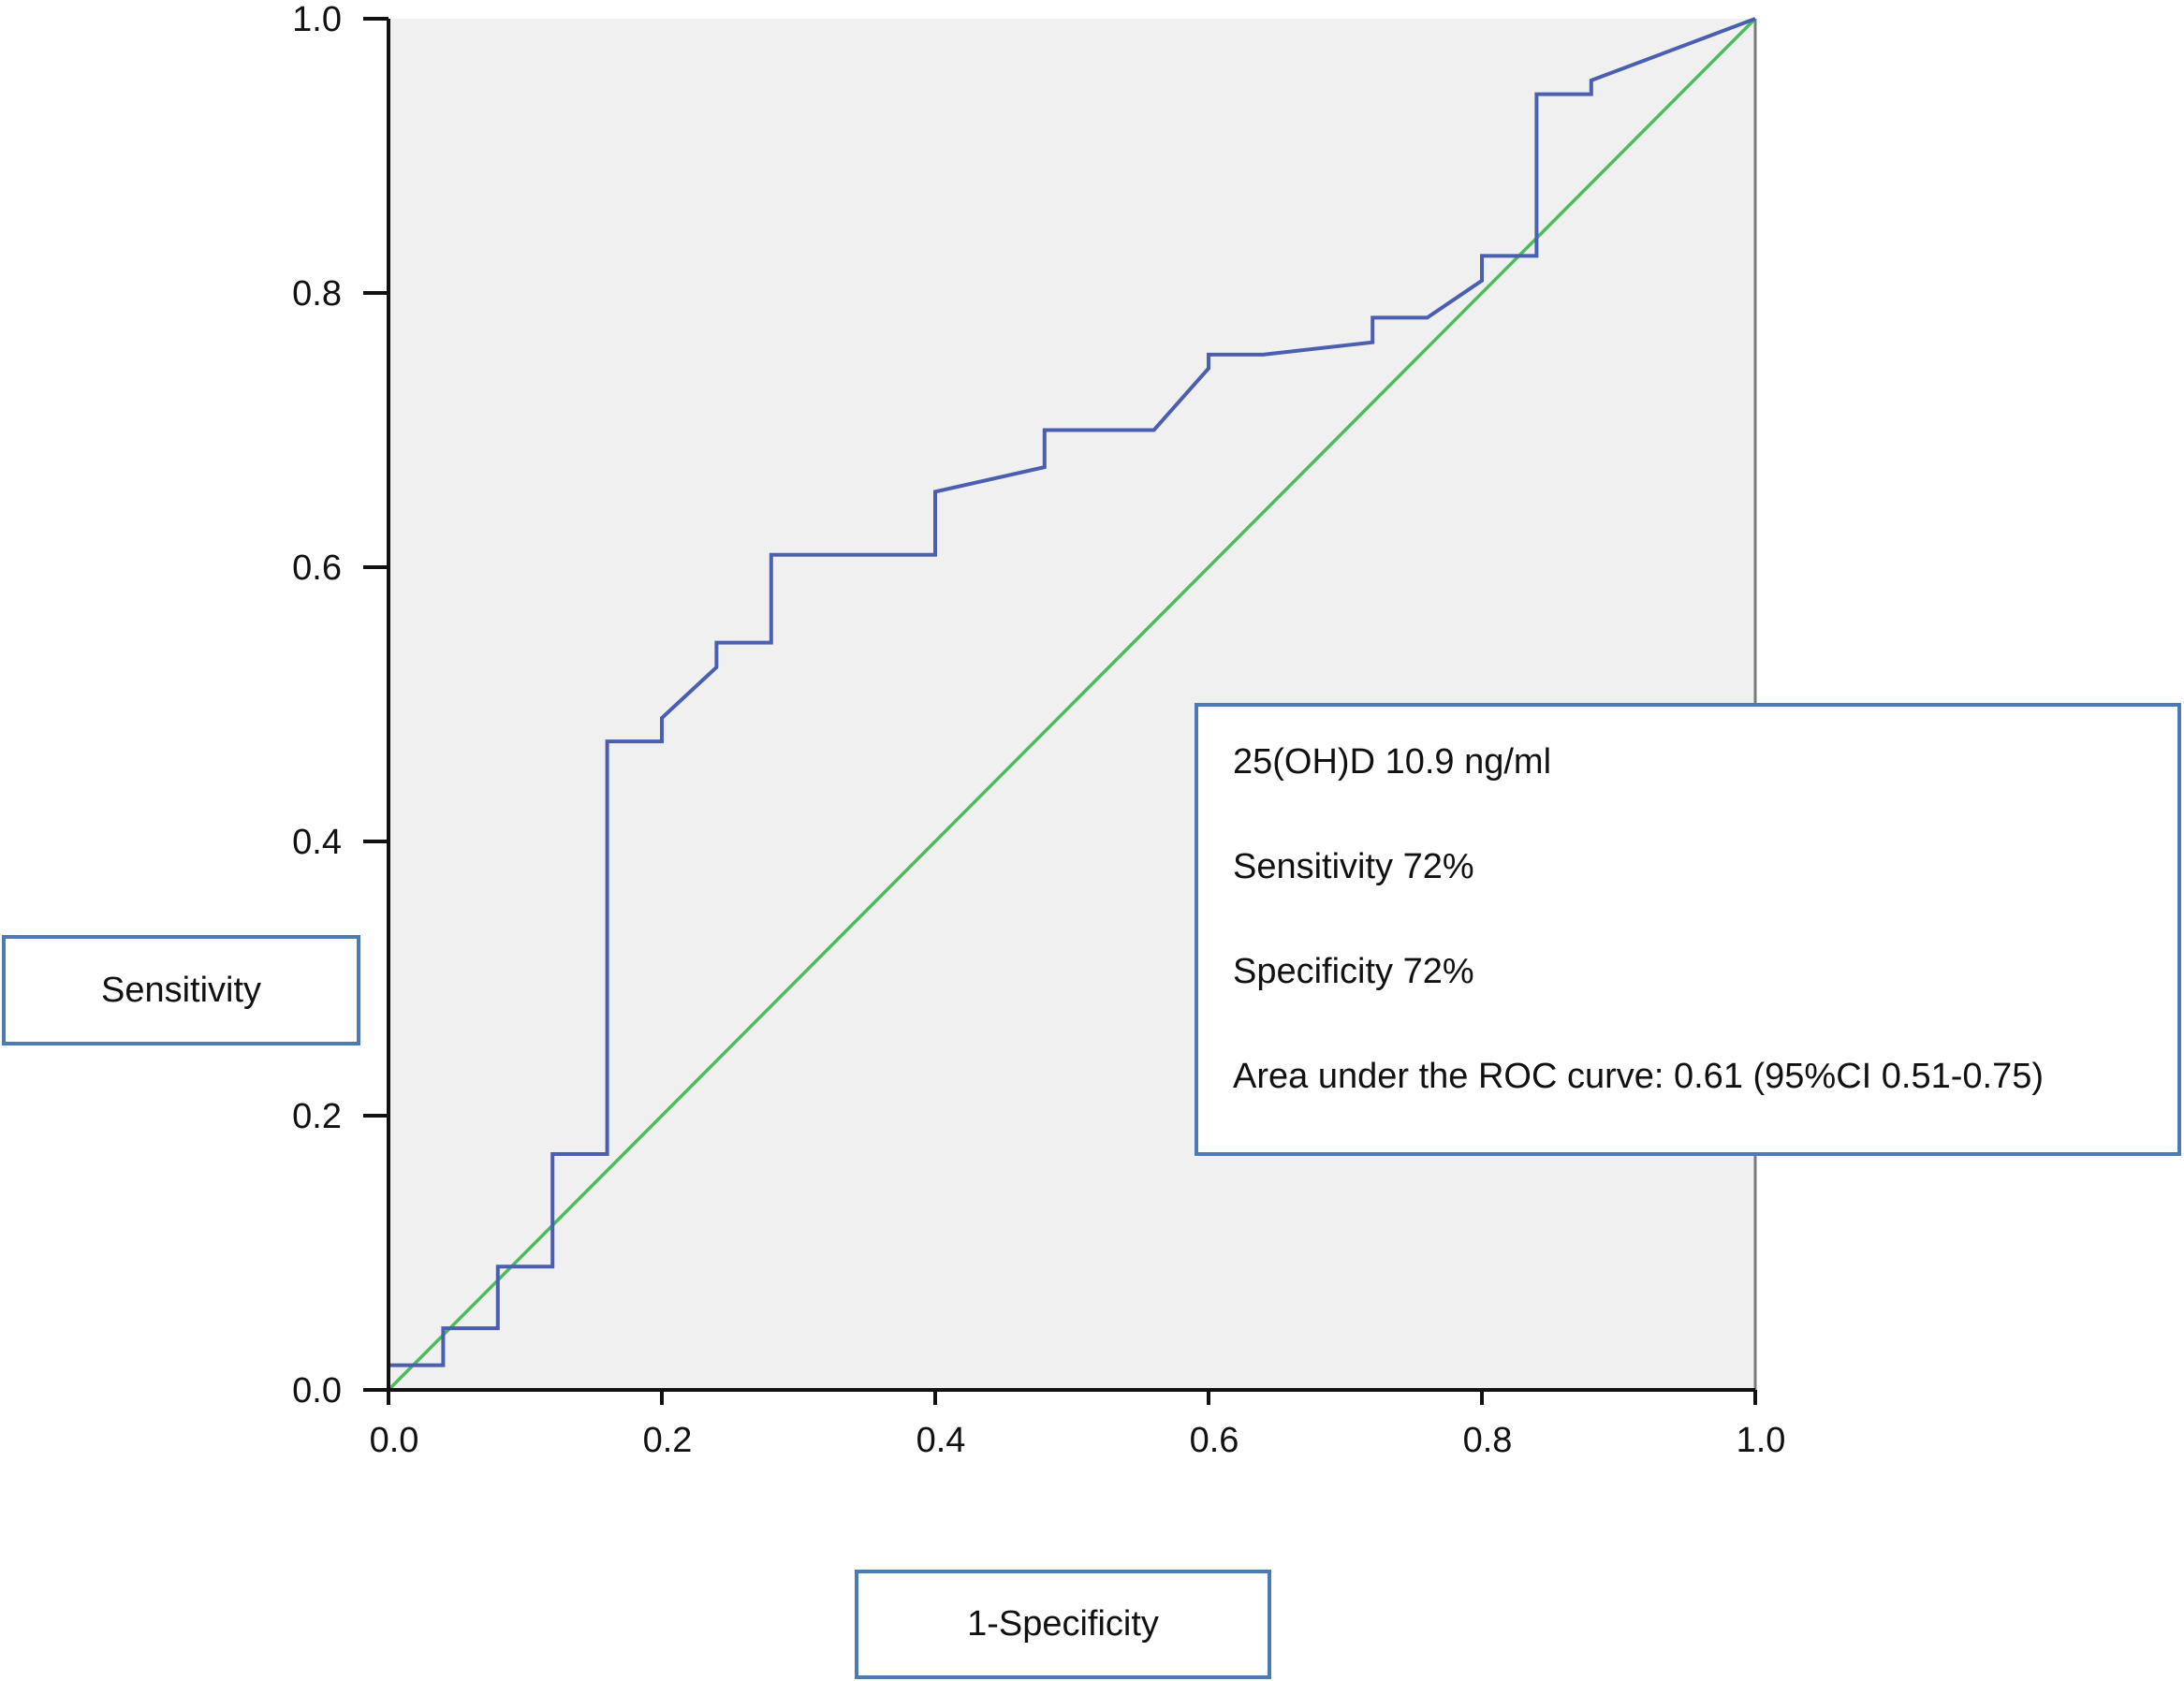 Image resolution: width=2184 pixels, height=1681 pixels. What do you see at coordinates (941, 1440) in the screenshot?
I see `x-tick-label: 0.4` at bounding box center [941, 1440].